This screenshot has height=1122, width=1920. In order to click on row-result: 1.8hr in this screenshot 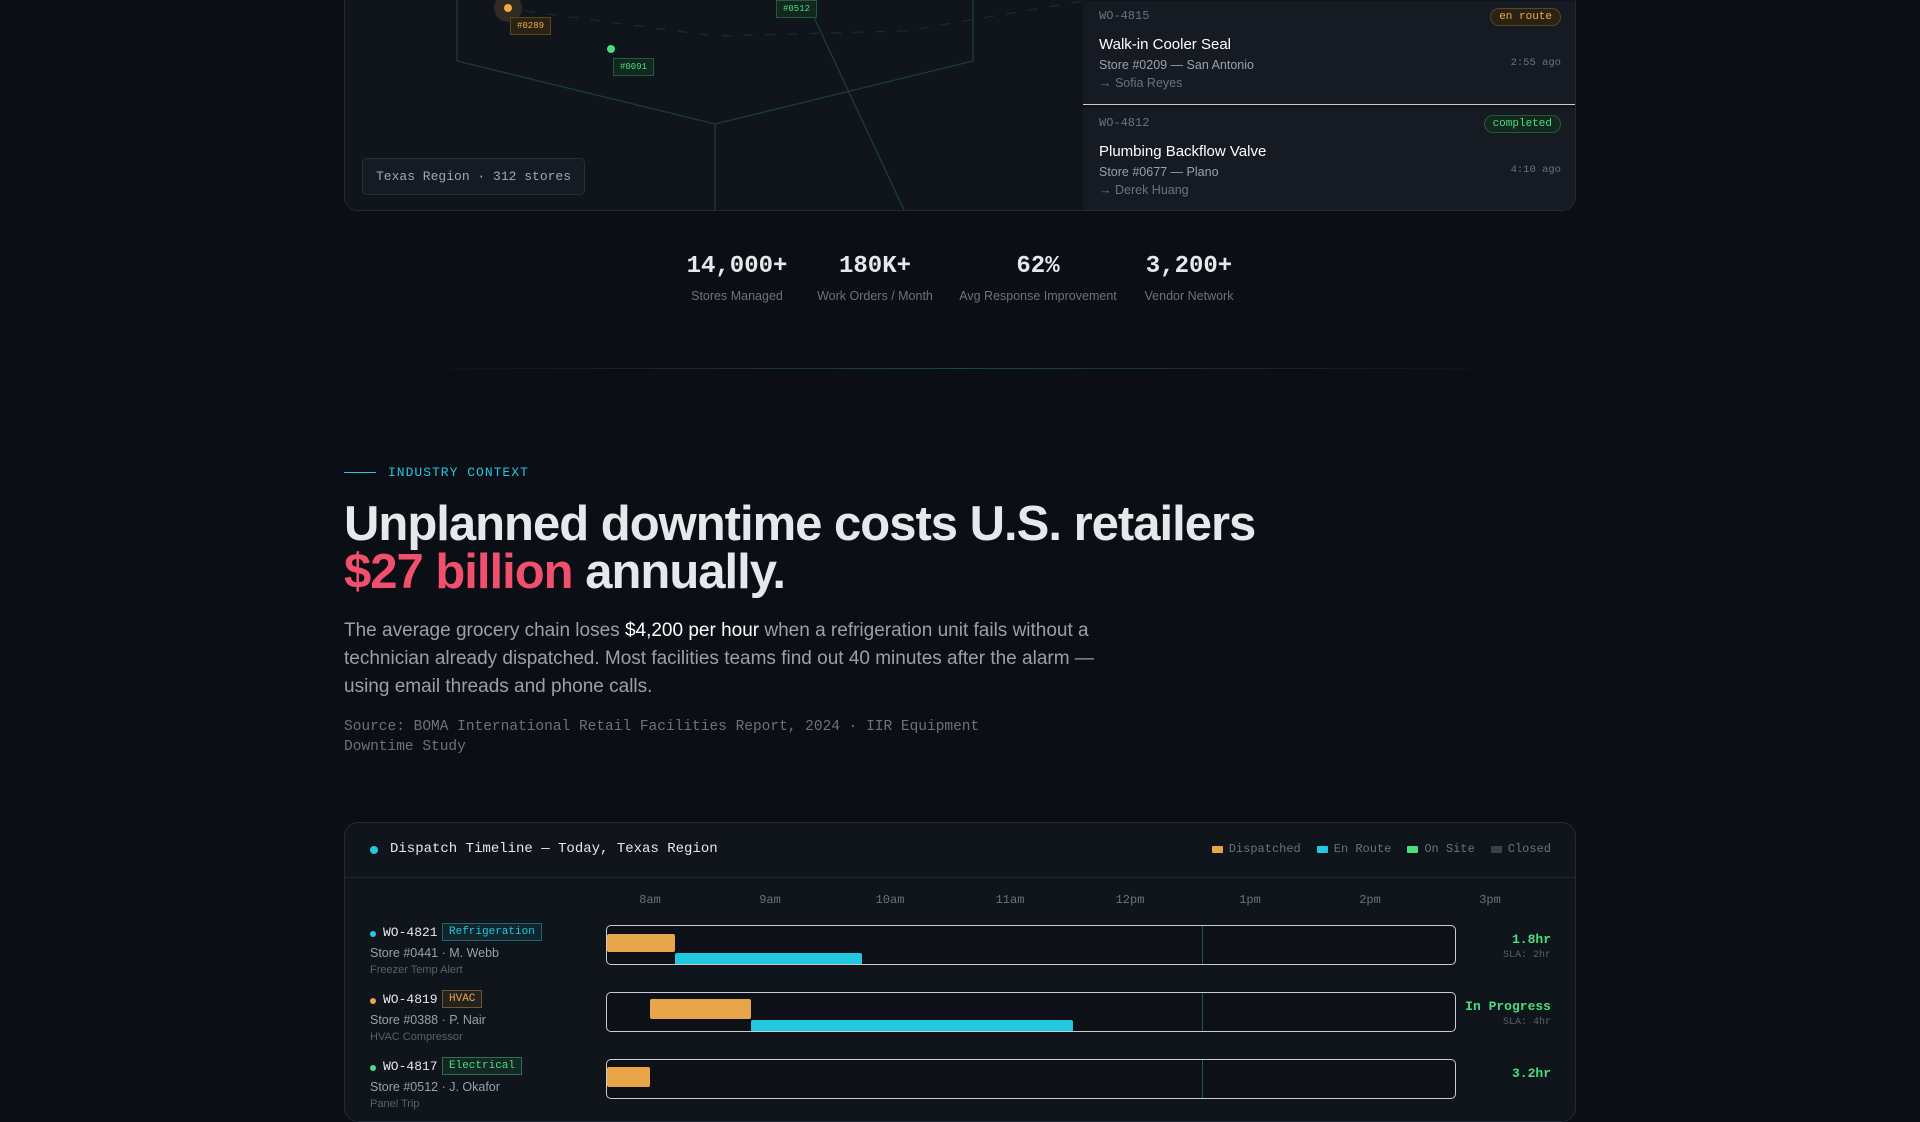, I will do `click(1531, 939)`.